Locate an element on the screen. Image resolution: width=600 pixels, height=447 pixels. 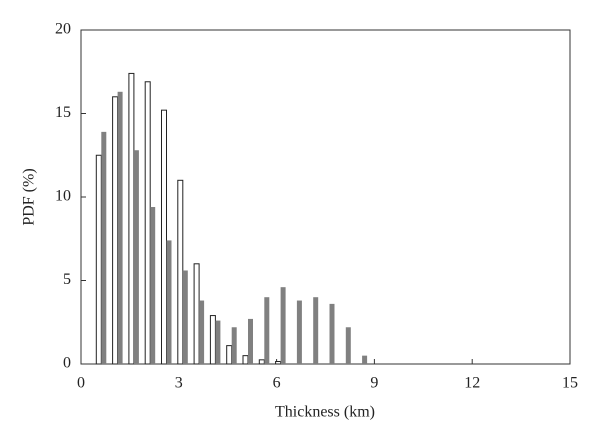
x-tick-label: 9 is located at coordinates (374, 383).